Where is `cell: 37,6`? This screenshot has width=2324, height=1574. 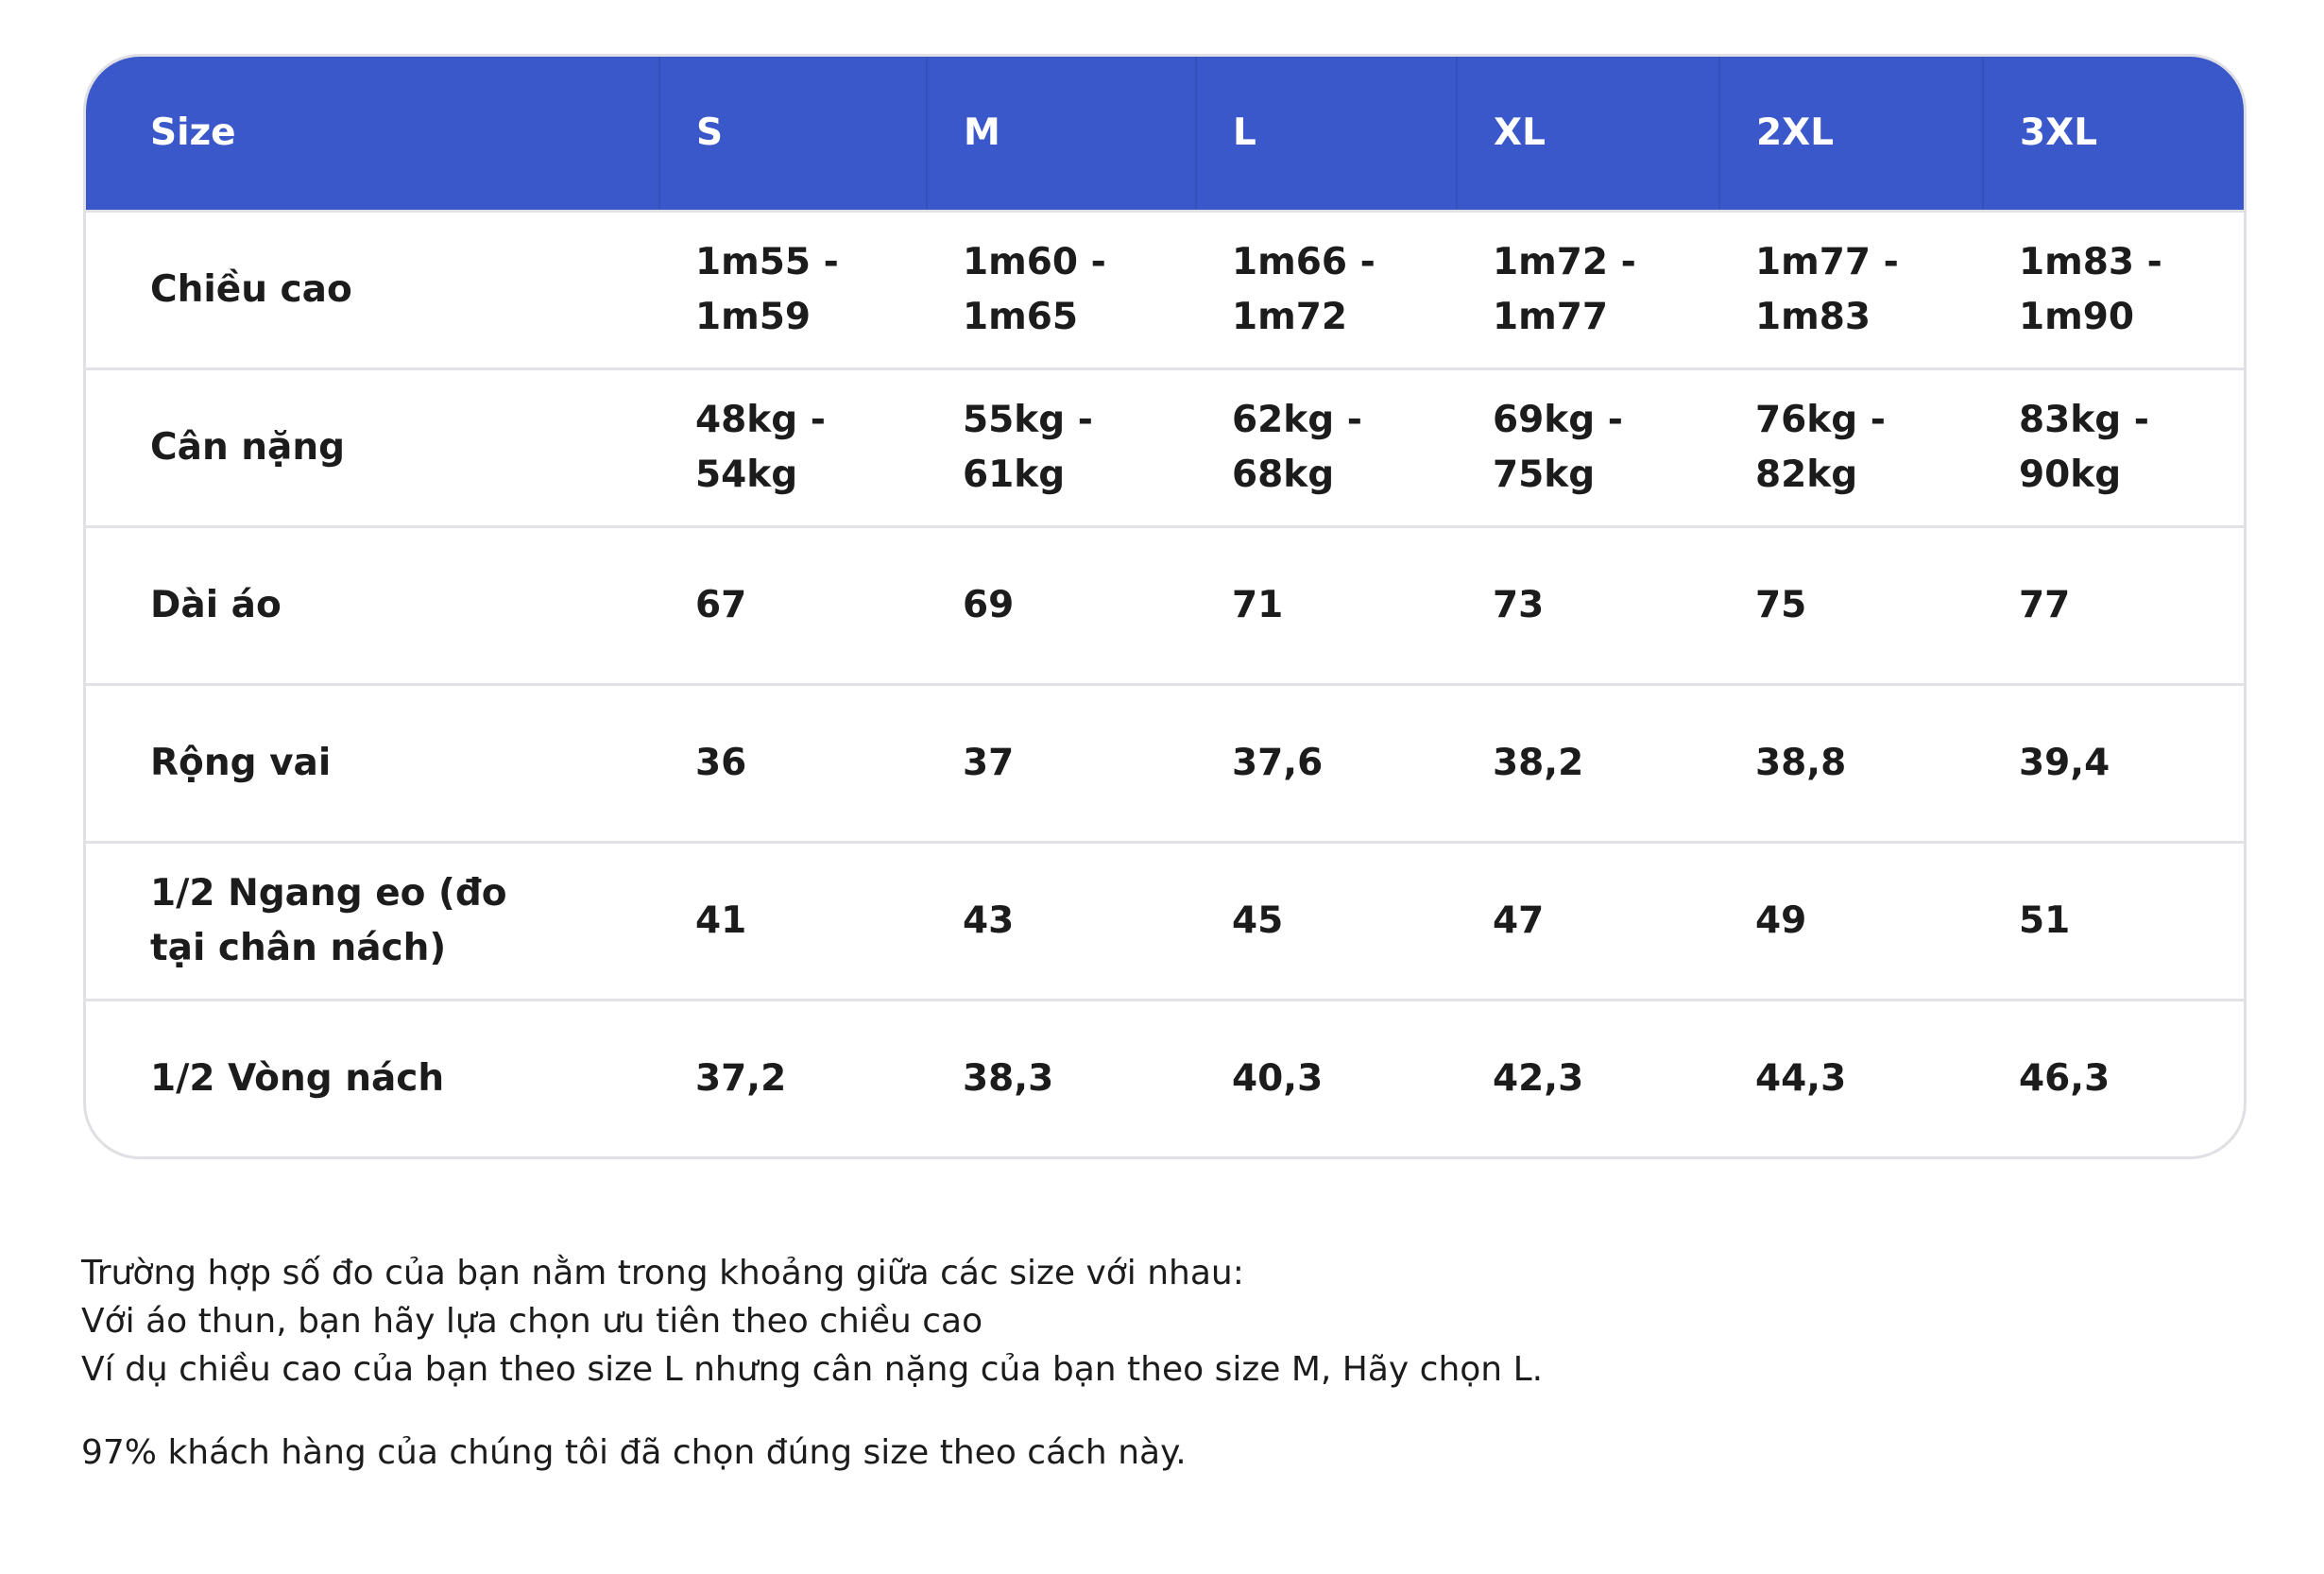
cell: 37,6 is located at coordinates (1326, 763).